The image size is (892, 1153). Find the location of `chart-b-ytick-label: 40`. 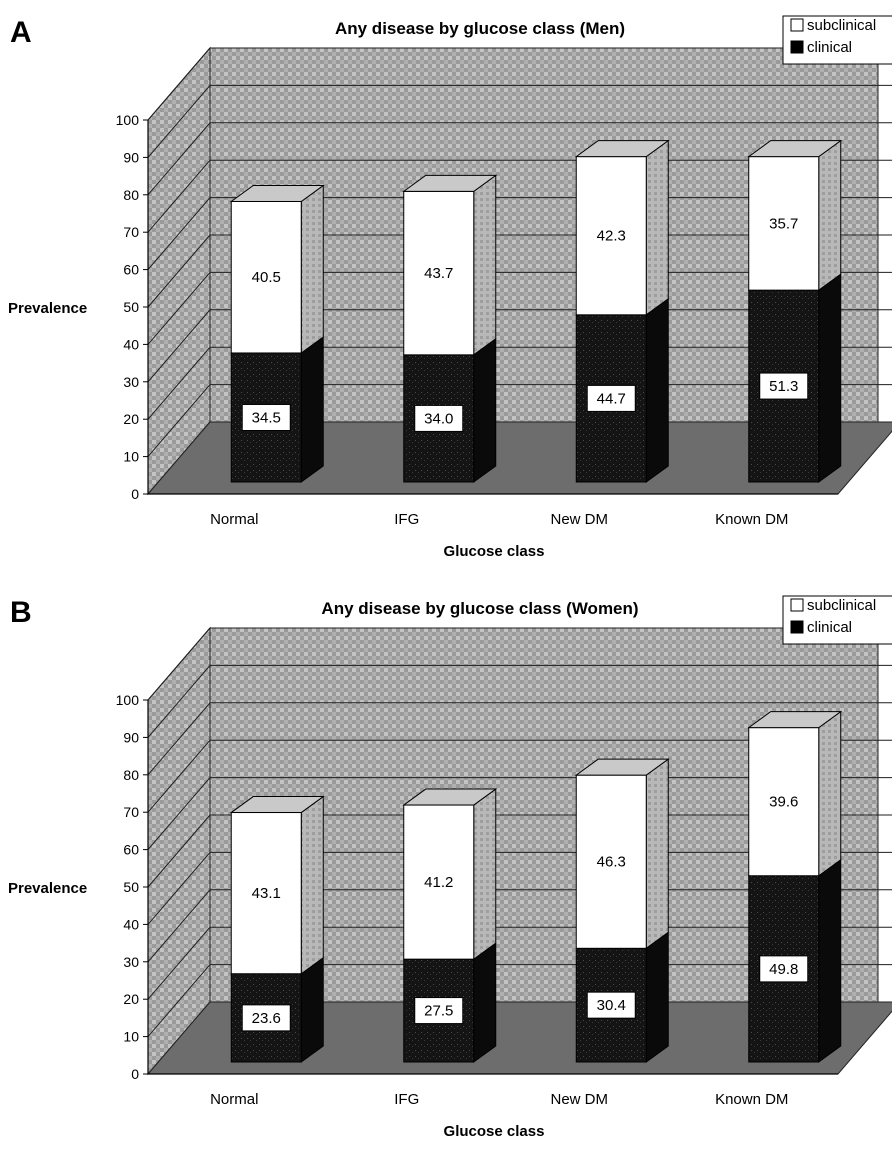

chart-b-ytick-label: 40 is located at coordinates (131, 924).